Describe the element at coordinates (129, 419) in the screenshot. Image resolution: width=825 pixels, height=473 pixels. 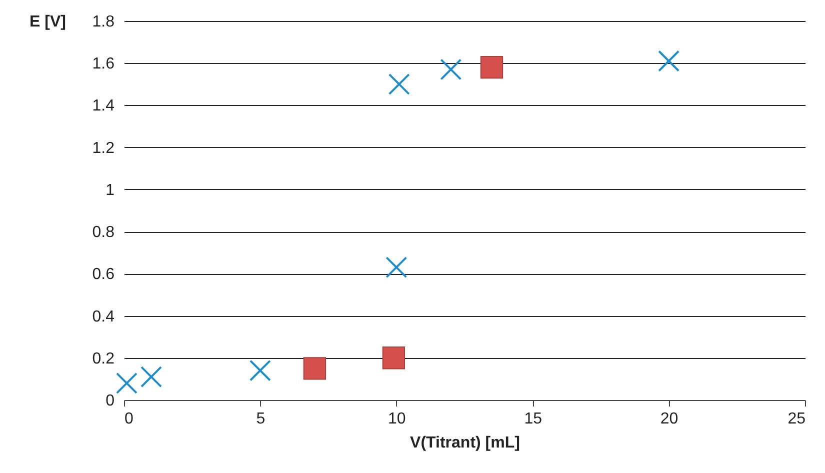
I see `x-tick-label: 0` at that location.